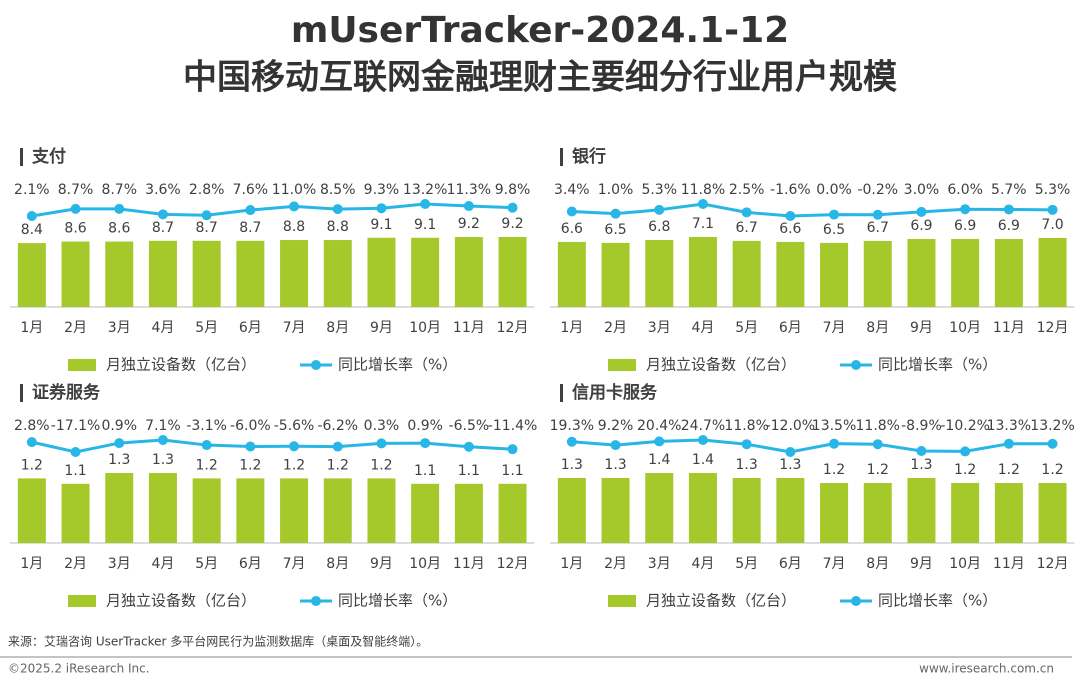  What do you see at coordinates (986, 669) in the screenshot?
I see `website: www.iresearch.com.cn` at bounding box center [986, 669].